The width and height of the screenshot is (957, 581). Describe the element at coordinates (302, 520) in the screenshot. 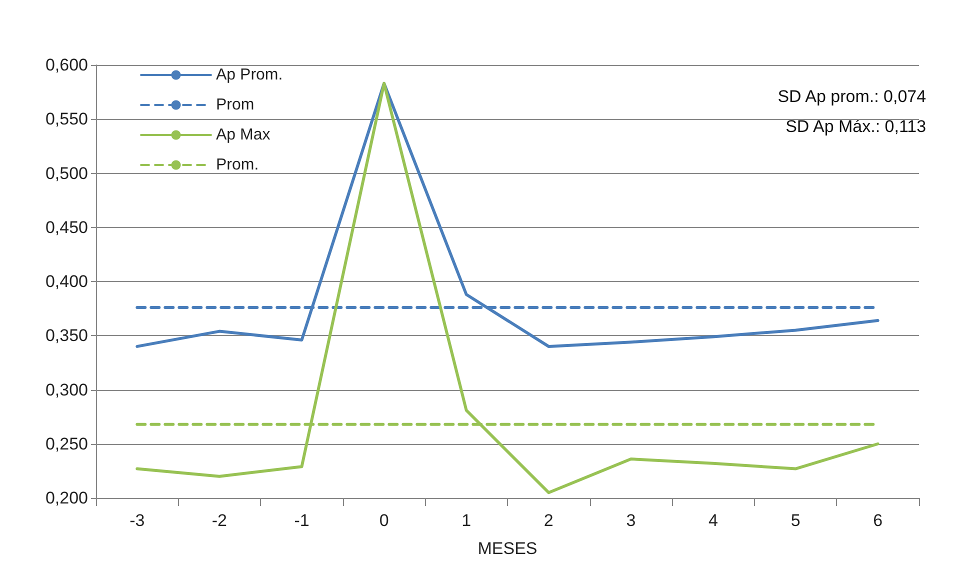

I see `x-tick-label: -1` at that location.